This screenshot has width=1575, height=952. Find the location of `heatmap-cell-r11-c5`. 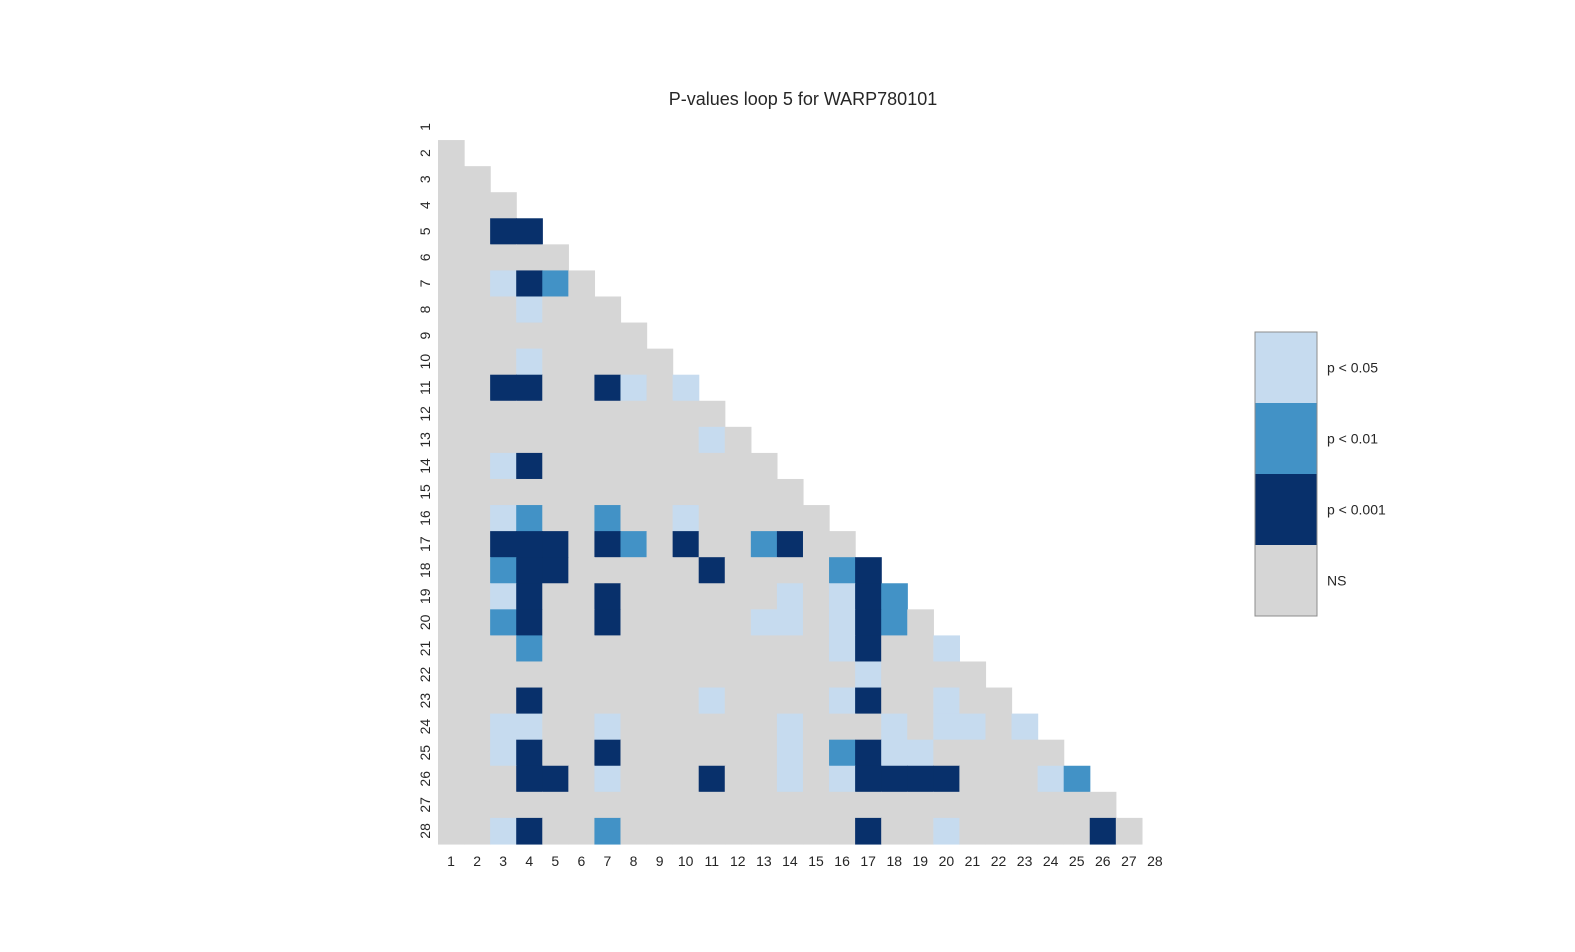

heatmap-cell-r11-c5 is located at coordinates (555, 388).